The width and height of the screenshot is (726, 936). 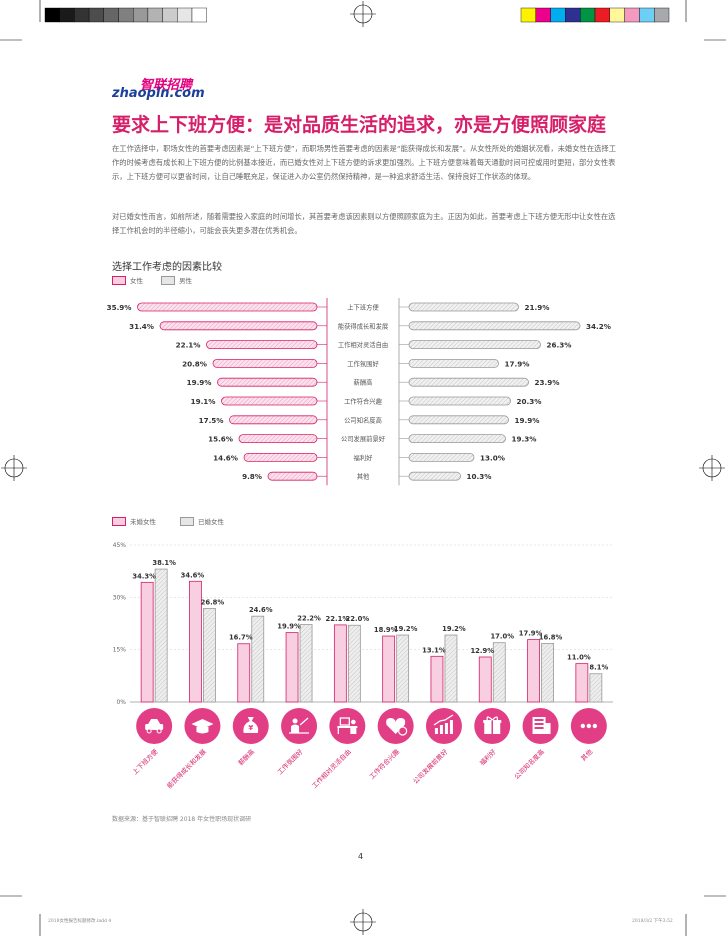 I want to click on female-value-label: 20.8%, so click(x=194, y=363).